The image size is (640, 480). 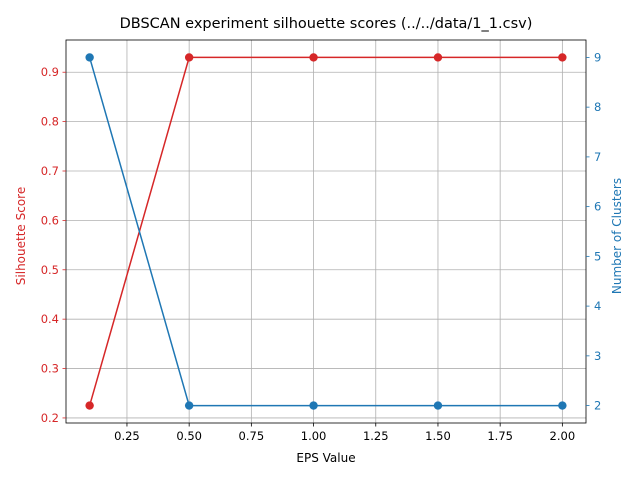 What do you see at coordinates (314, 436) in the screenshot?
I see `x-tick-label: 1.00` at bounding box center [314, 436].